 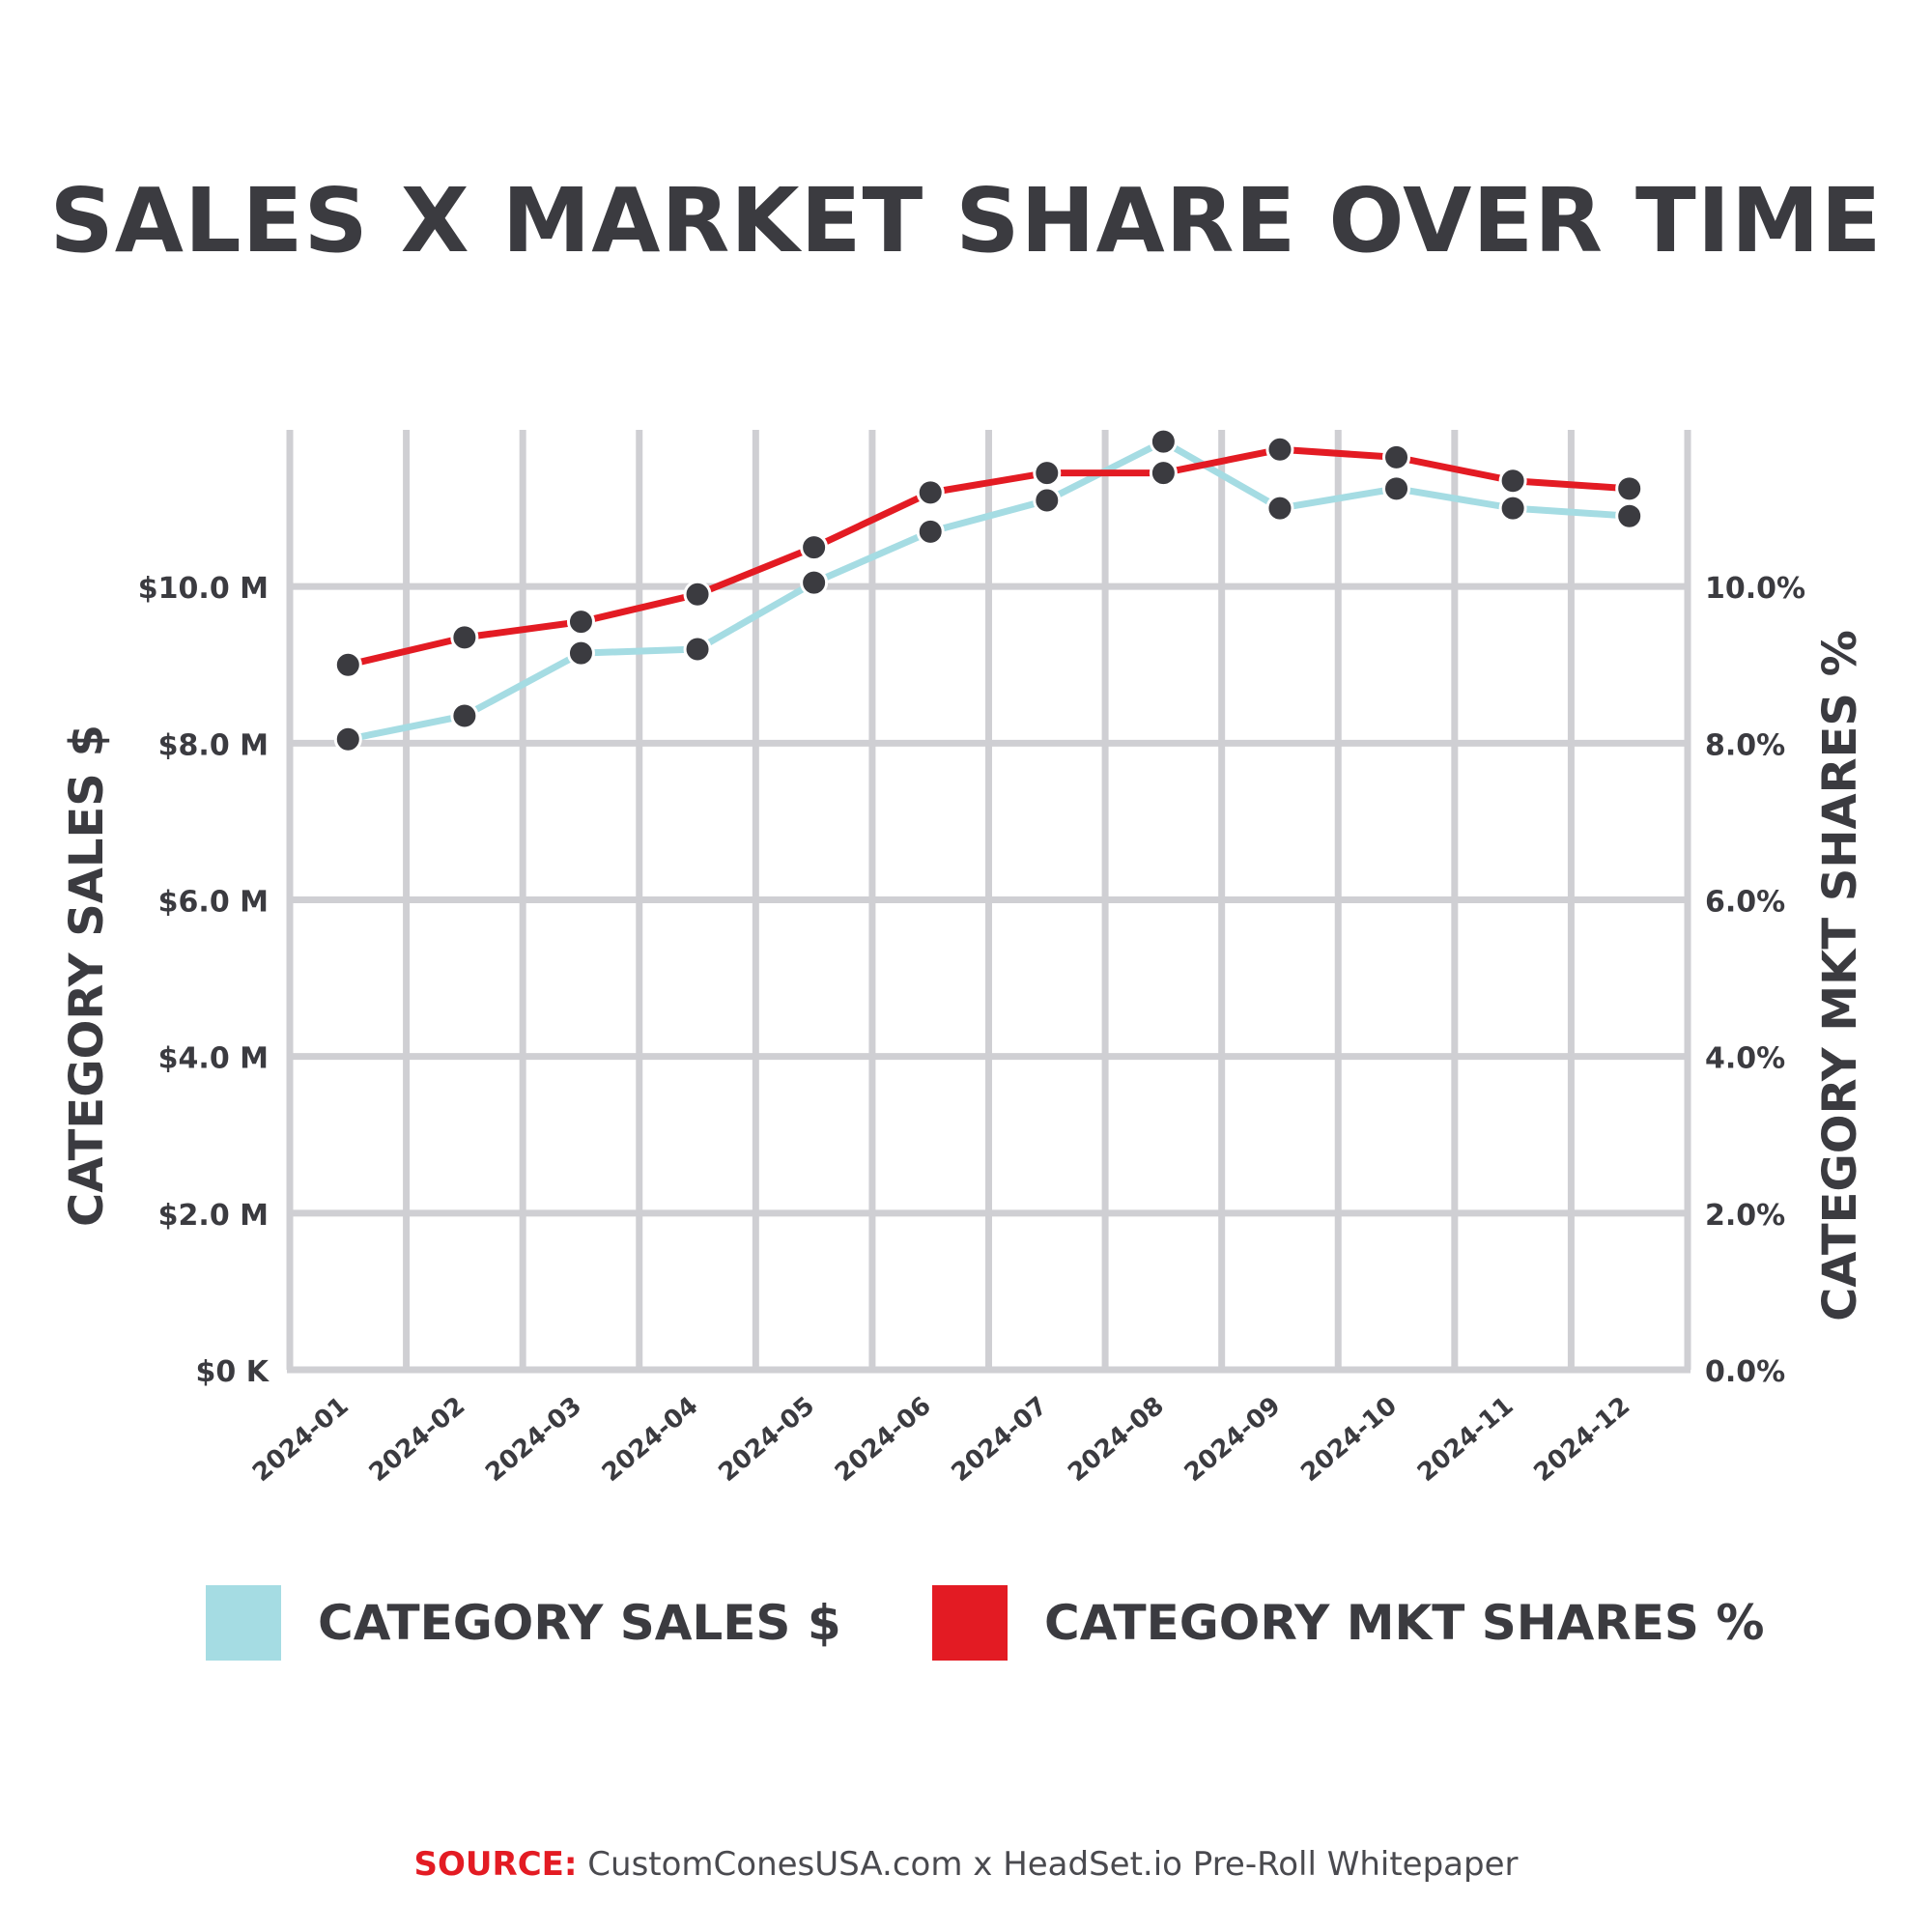 What do you see at coordinates (417, 1439) in the screenshot?
I see `x-tick-label: 2024-02` at bounding box center [417, 1439].